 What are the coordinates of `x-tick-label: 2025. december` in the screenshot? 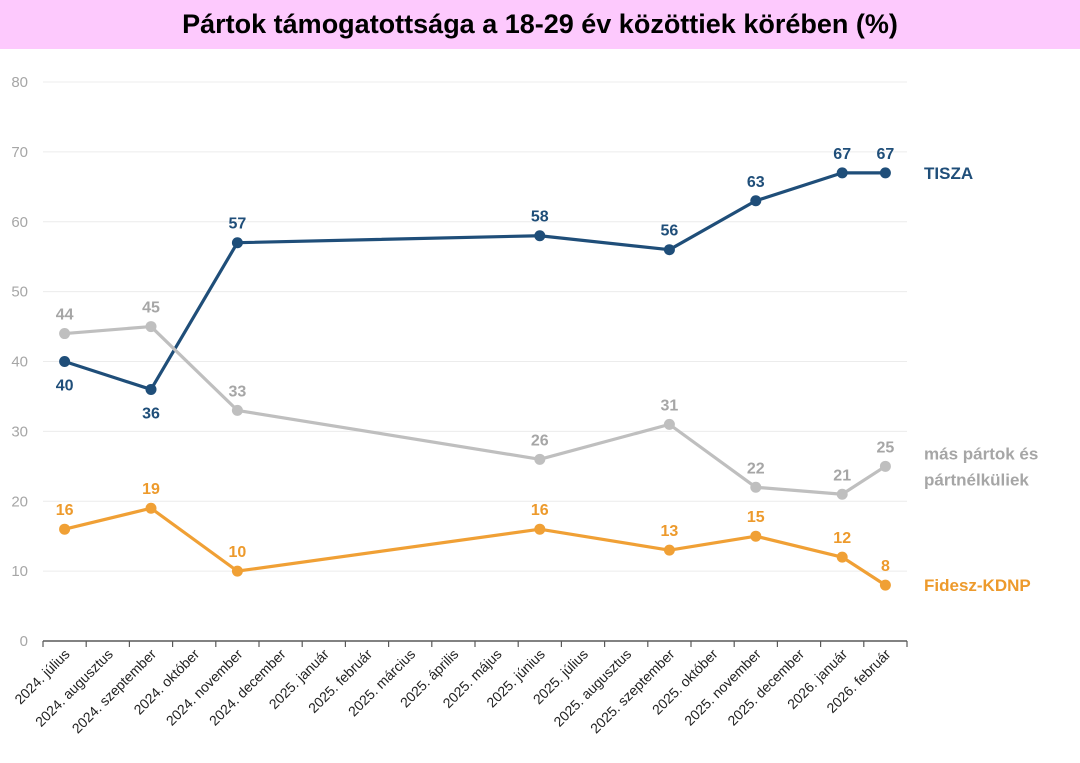 It's located at (765, 687).